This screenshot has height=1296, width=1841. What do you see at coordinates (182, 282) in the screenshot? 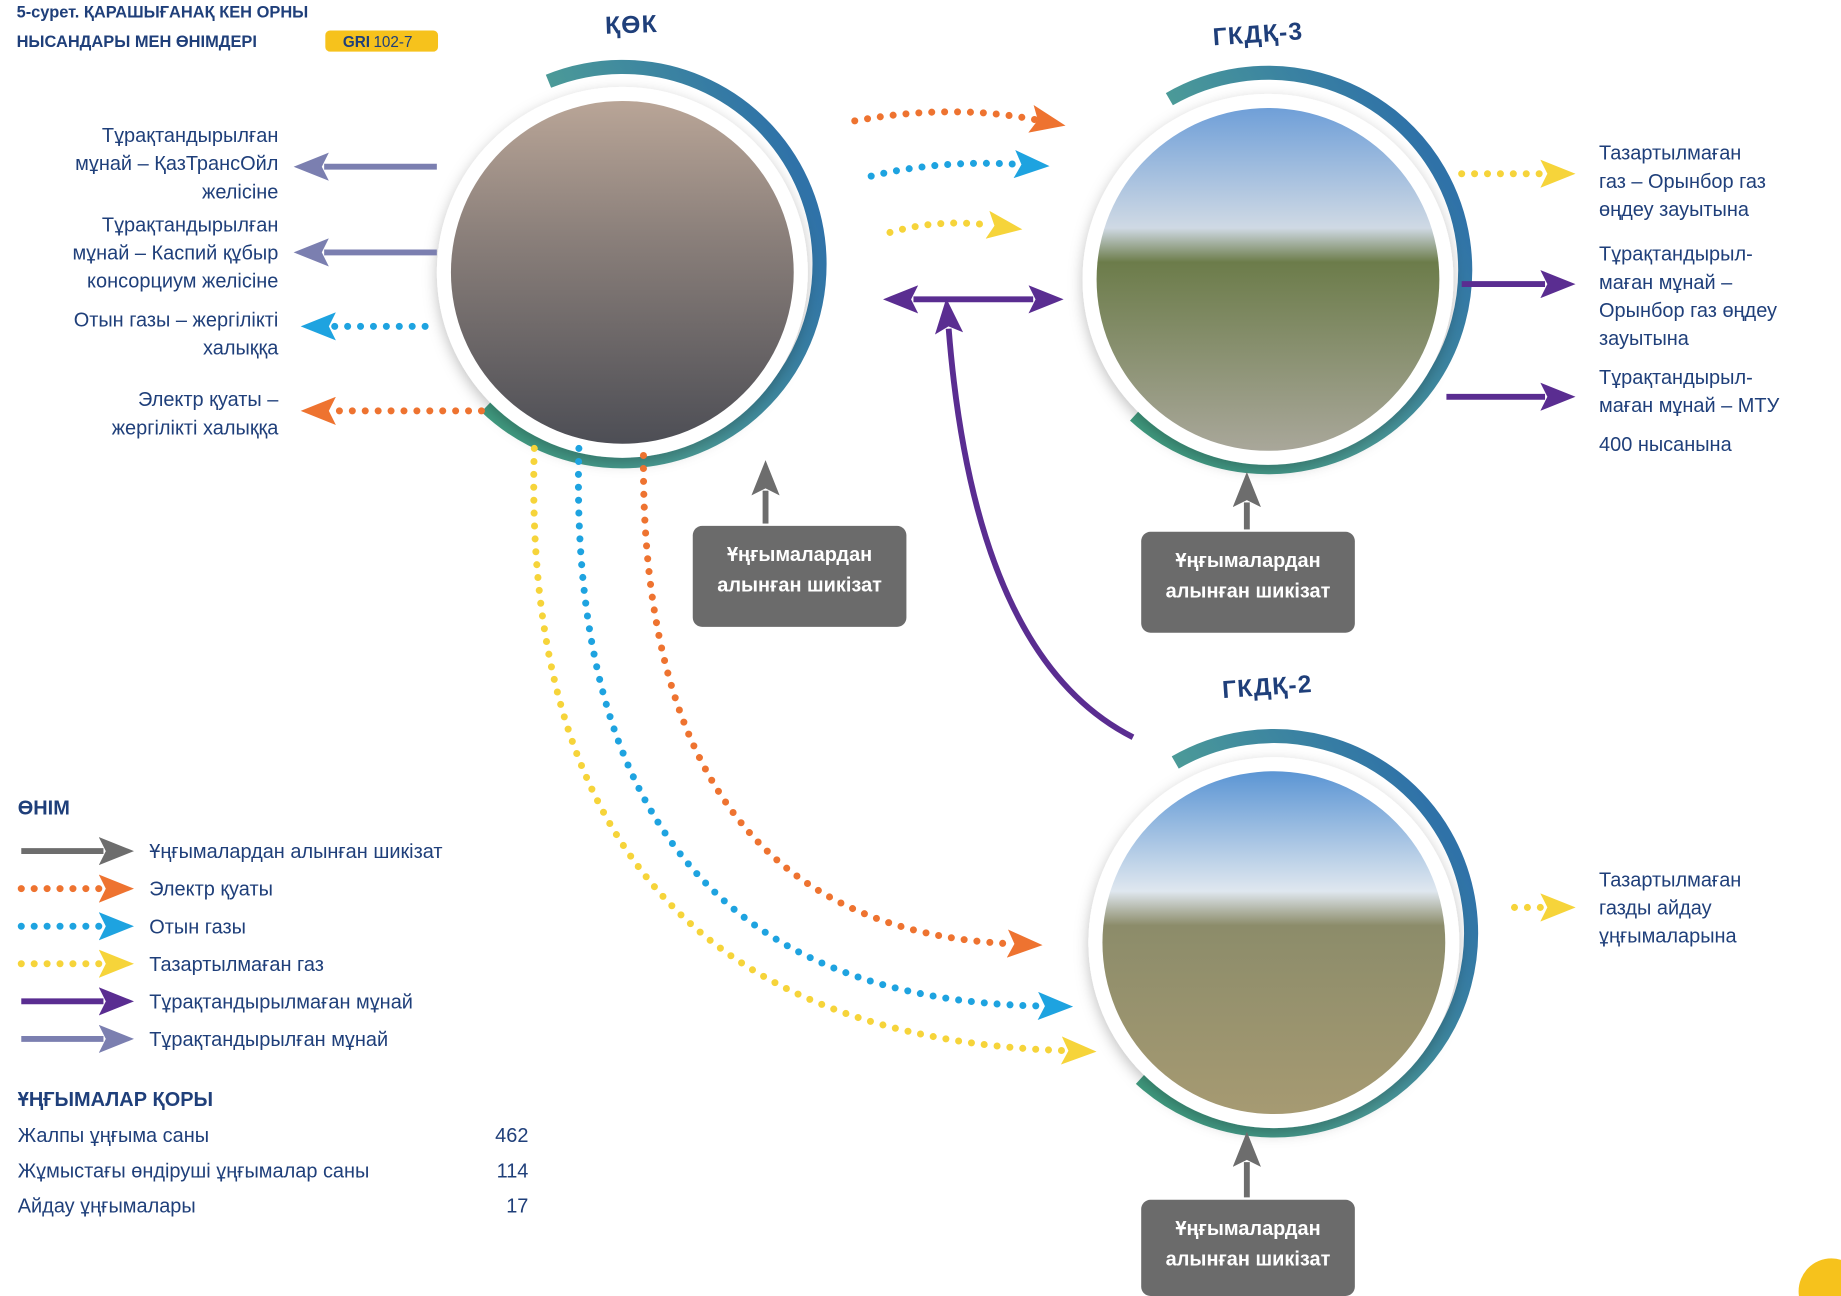
I see `output-label: консорциум желісіне` at bounding box center [182, 282].